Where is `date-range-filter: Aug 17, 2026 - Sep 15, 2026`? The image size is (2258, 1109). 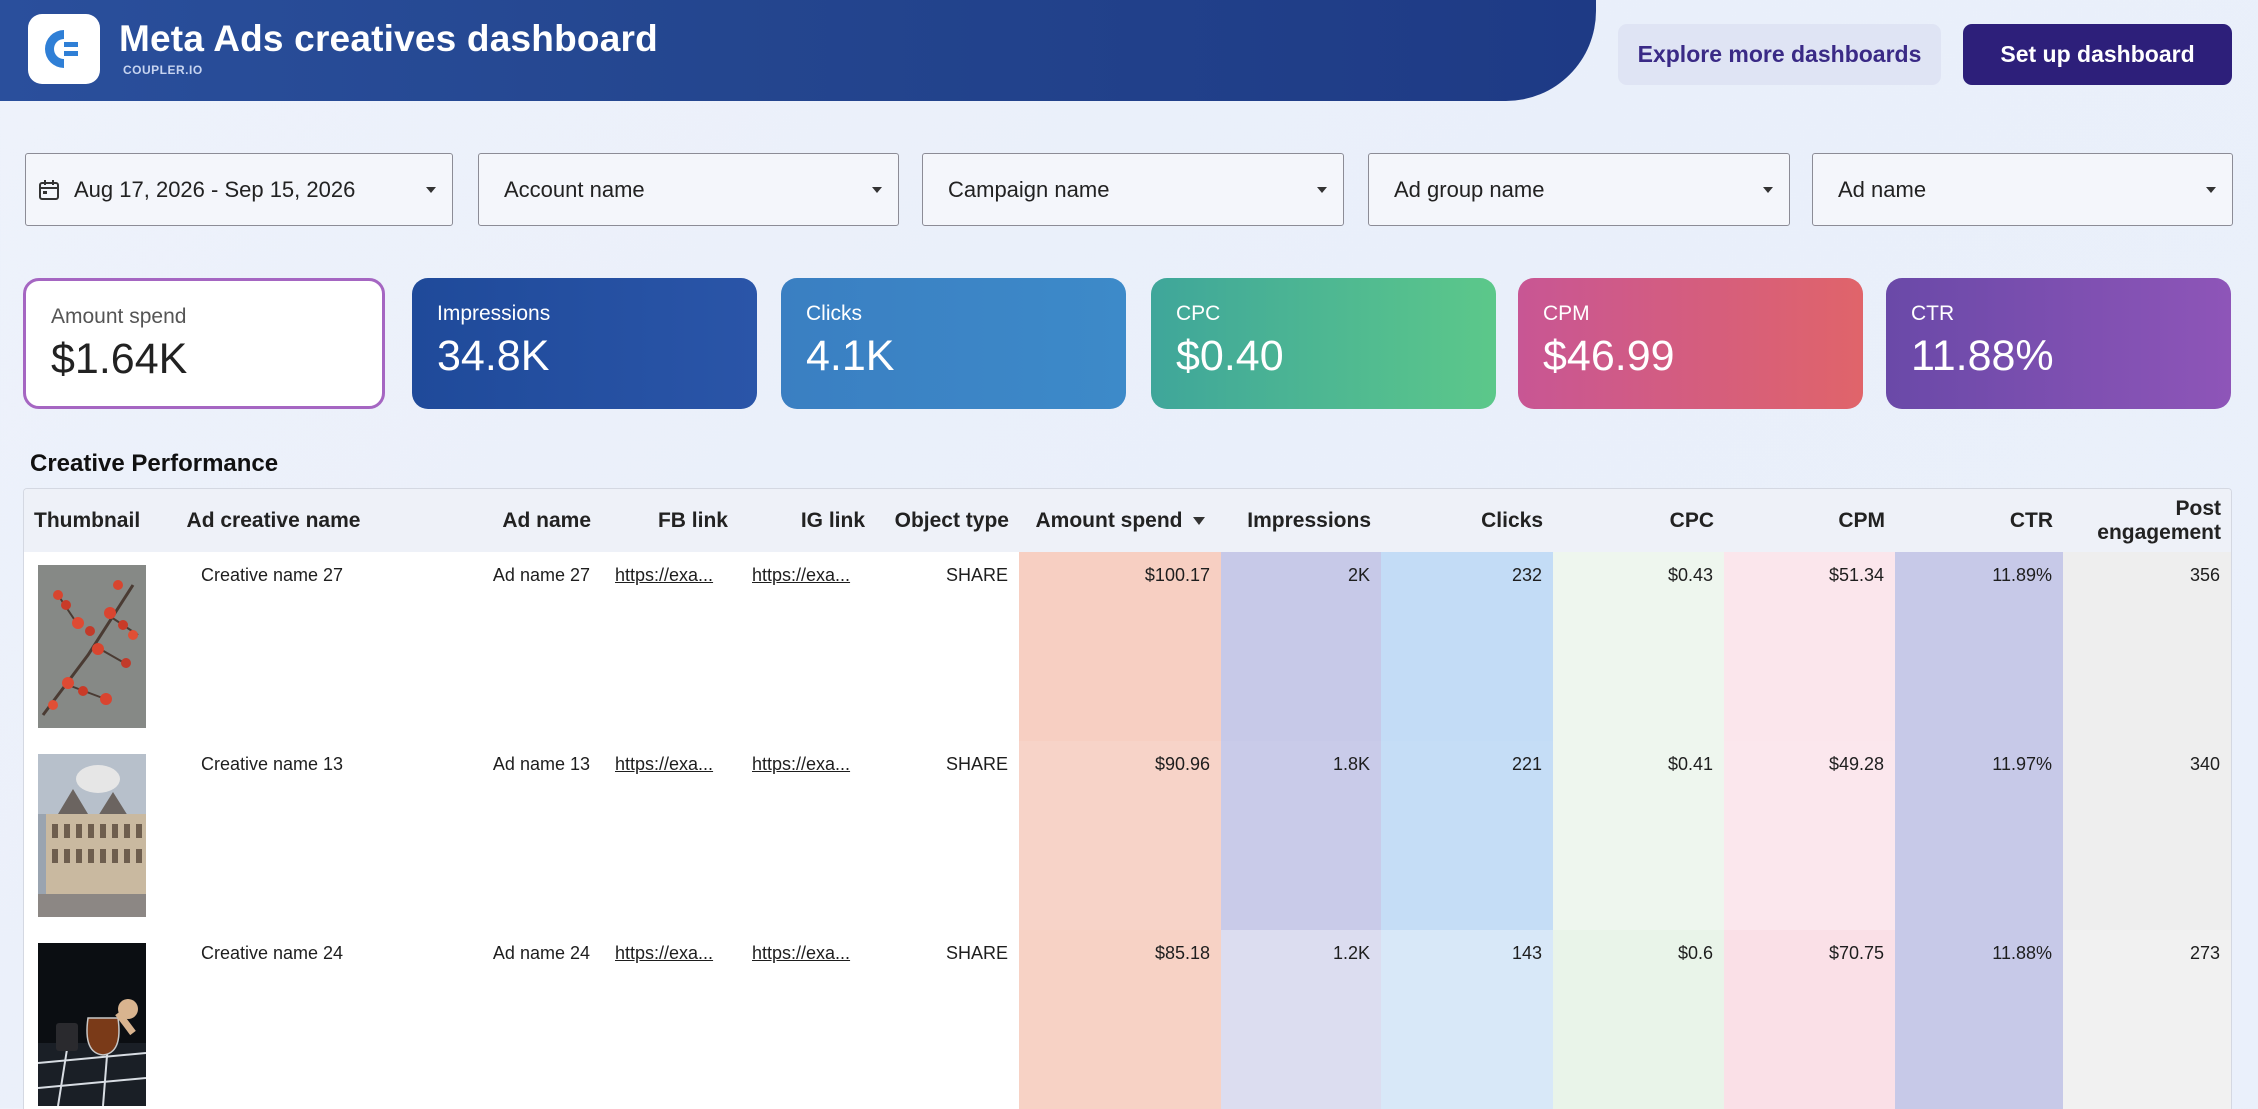
date-range-filter: Aug 17, 2026 - Sep 15, 2026 is located at coordinates (239, 189).